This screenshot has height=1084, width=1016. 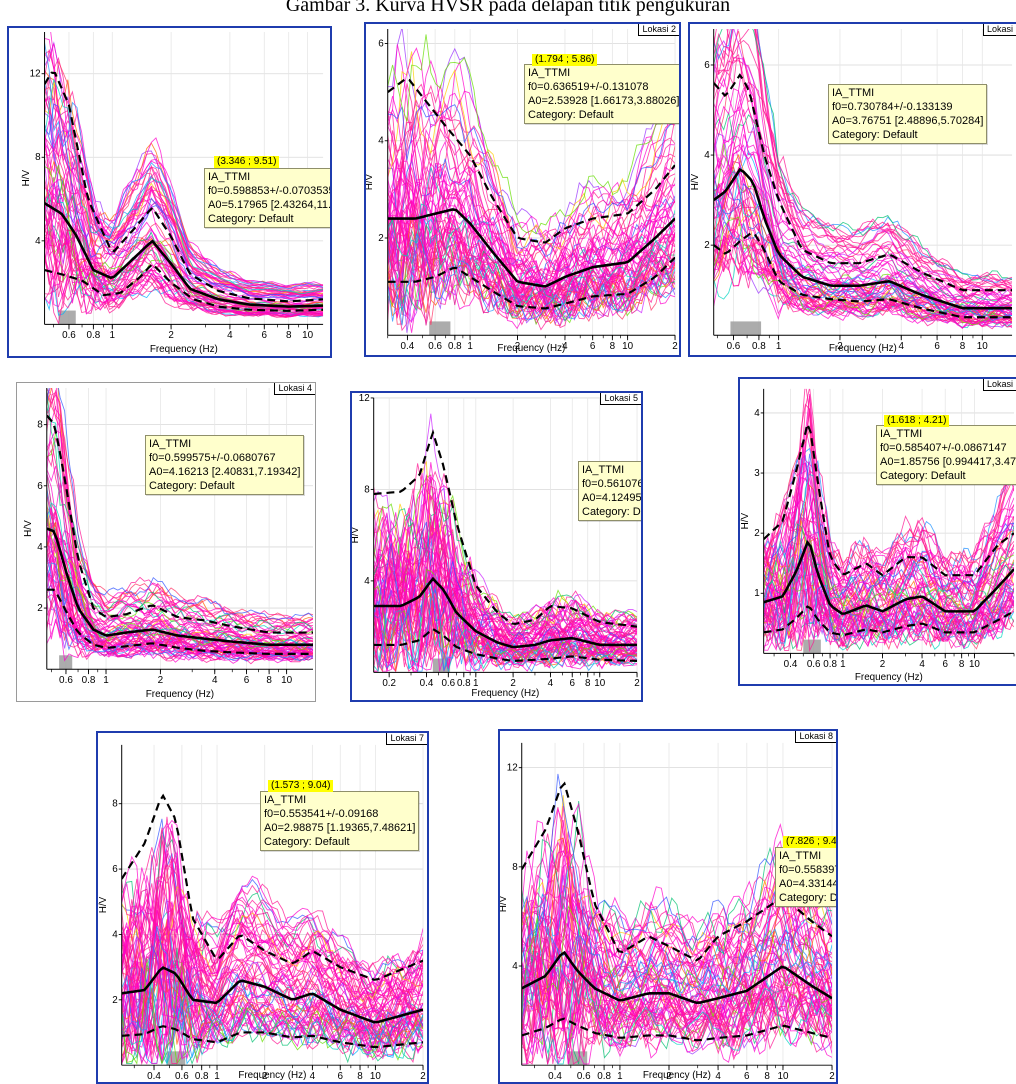 I want to click on tooltip-line: f0=0.553541+/-0.09168, so click(x=321, y=814).